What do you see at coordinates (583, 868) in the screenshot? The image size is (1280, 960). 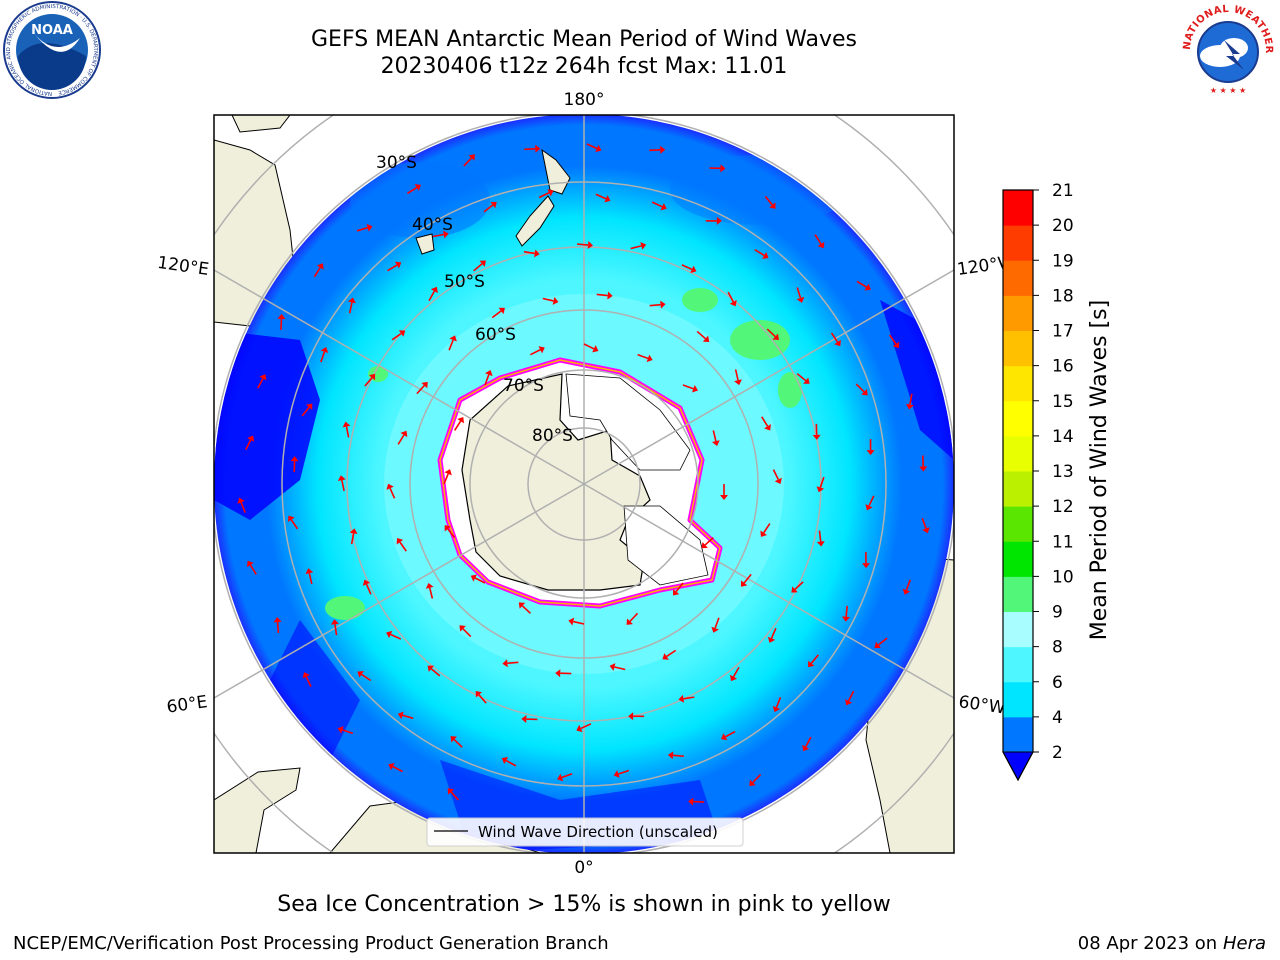 I see `lon-label-0: 0°` at bounding box center [583, 868].